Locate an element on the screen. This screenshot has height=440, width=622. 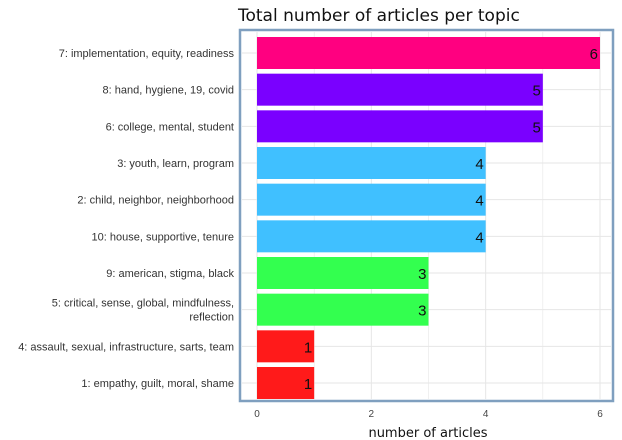
category-label: 10: house, supportive, tenure is located at coordinates (163, 237).